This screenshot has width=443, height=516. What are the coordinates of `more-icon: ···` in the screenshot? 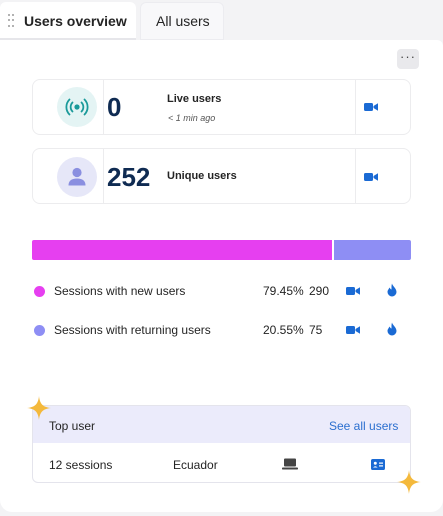 It's located at (408, 56).